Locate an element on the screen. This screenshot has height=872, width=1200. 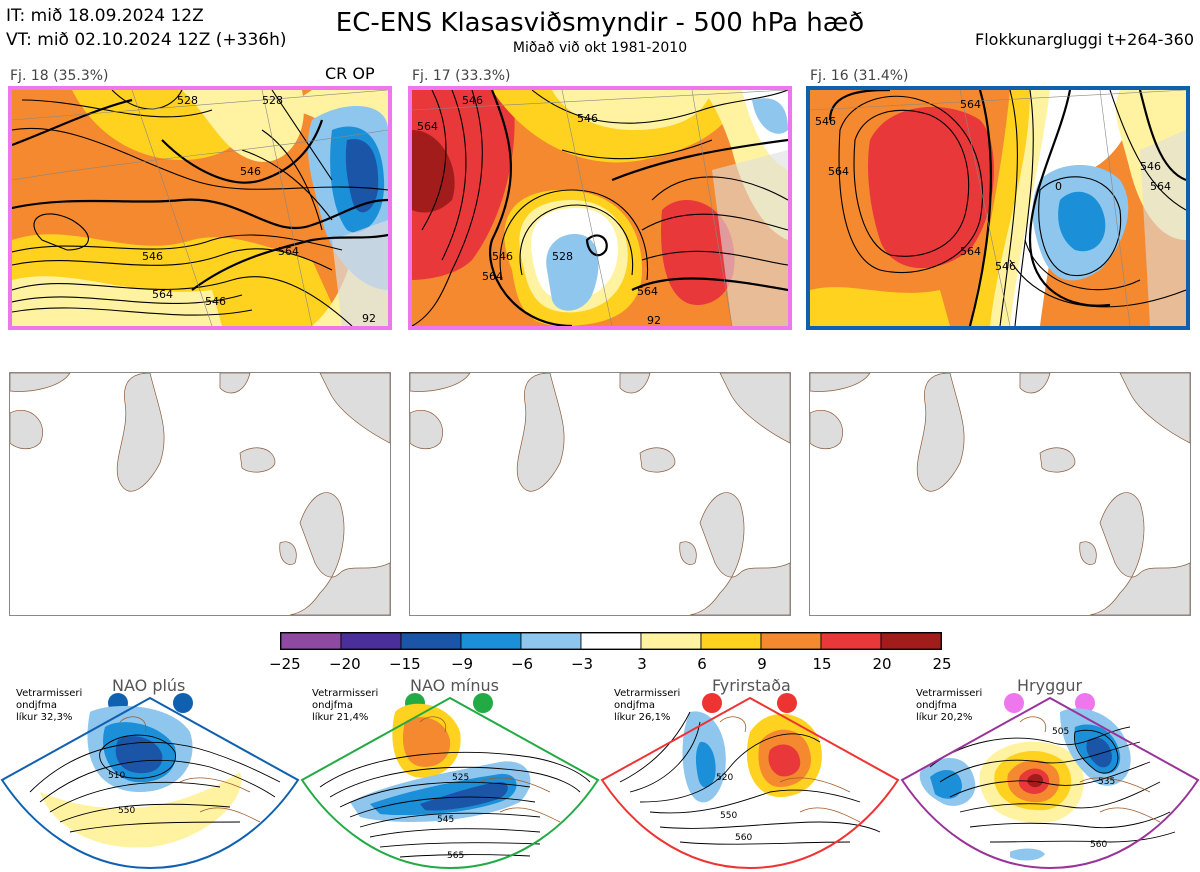
regime-1-note-line: Vetrarmisseri is located at coordinates (49, 693).